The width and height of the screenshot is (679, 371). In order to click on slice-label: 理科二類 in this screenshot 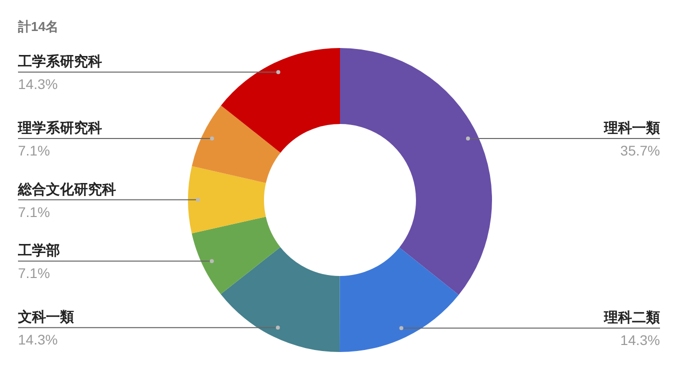, I will do `click(631, 317)`.